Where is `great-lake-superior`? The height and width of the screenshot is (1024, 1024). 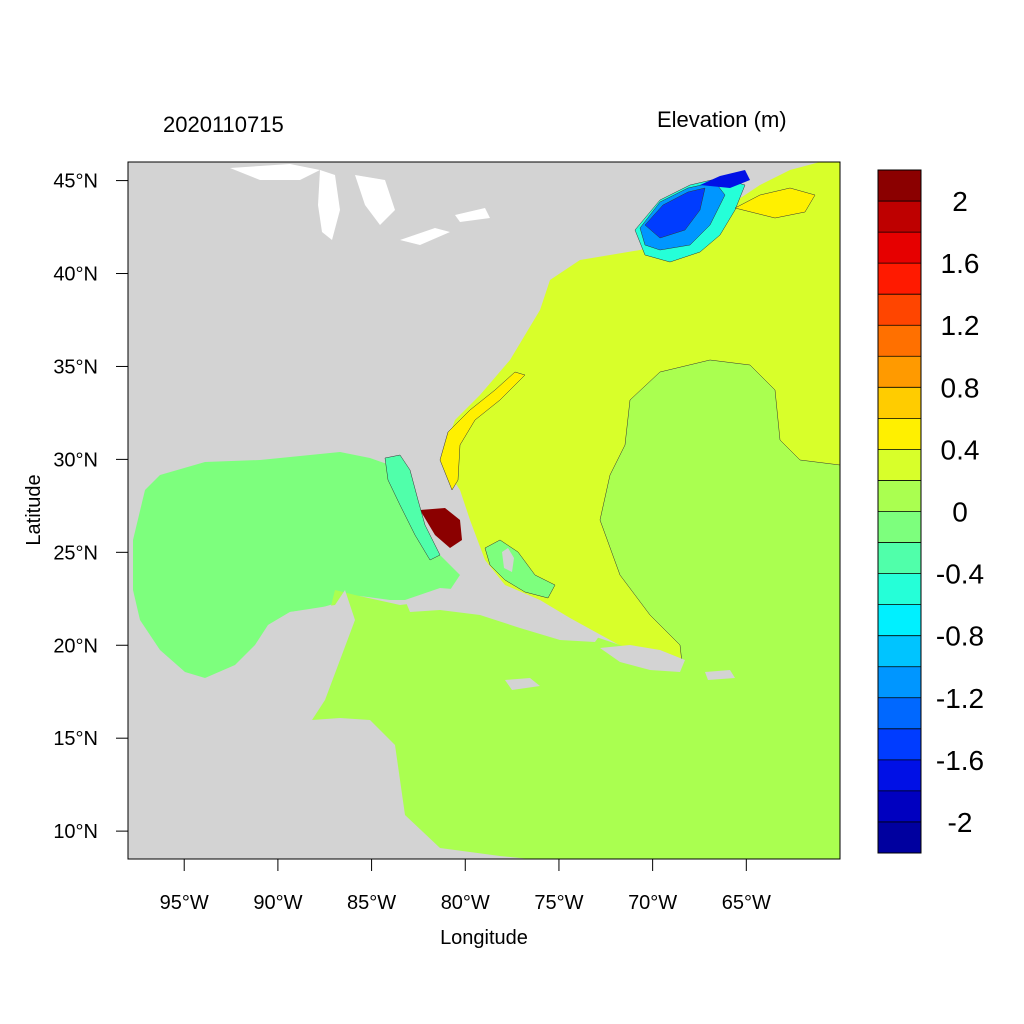 great-lake-superior is located at coordinates (275, 172).